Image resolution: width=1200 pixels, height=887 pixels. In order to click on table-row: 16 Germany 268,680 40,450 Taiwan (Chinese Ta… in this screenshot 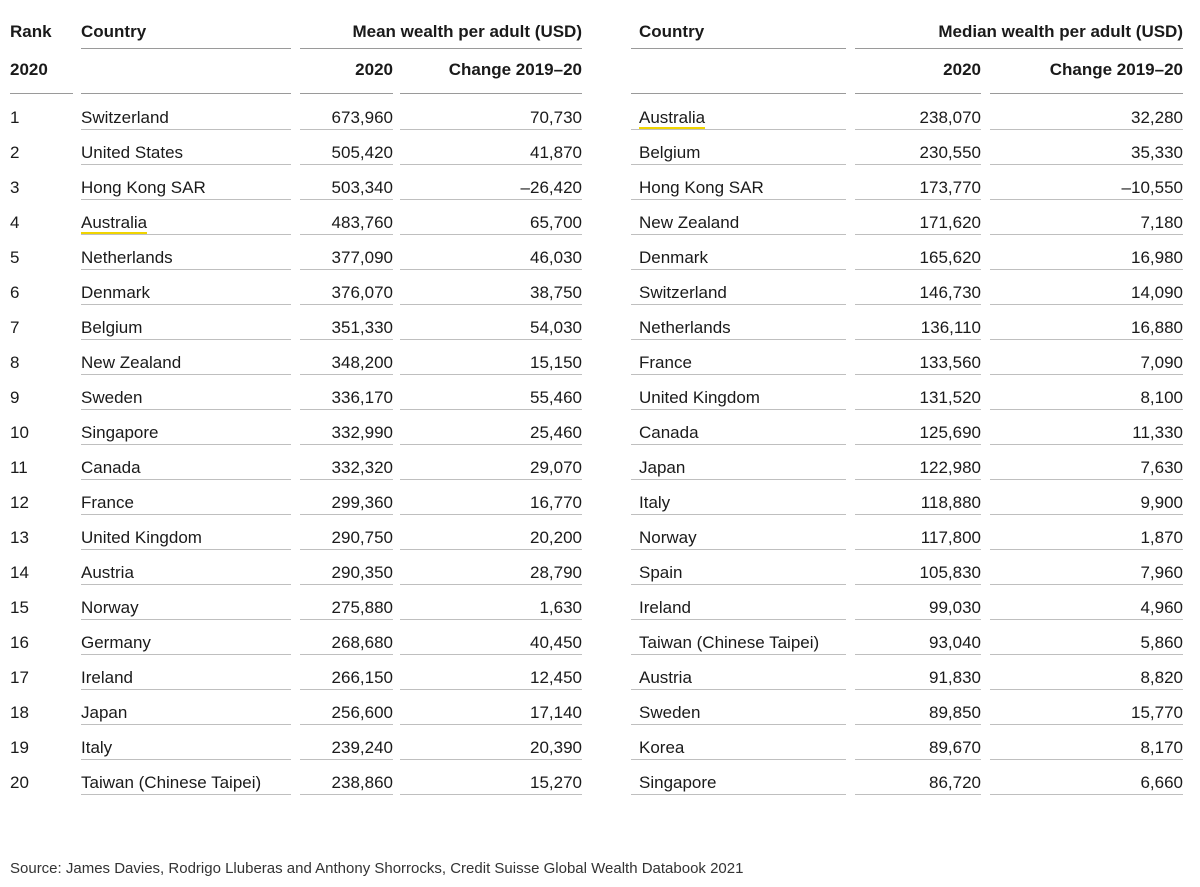, I will do `click(600, 646)`.